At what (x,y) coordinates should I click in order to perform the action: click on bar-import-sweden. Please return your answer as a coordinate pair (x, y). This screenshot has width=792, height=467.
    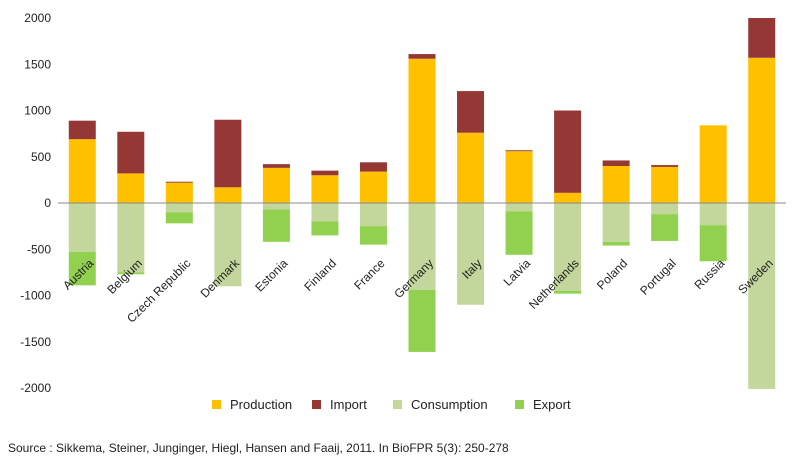
    Looking at the image, I should click on (762, 38).